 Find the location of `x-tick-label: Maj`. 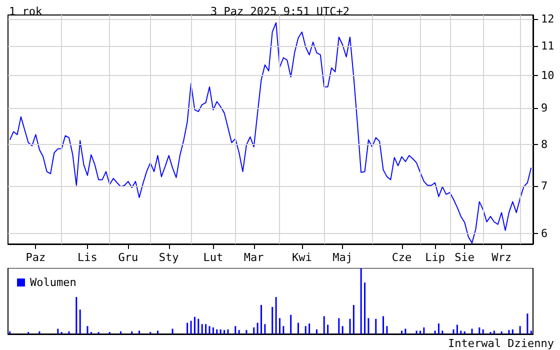

x-tick-label: Maj is located at coordinates (342, 257).